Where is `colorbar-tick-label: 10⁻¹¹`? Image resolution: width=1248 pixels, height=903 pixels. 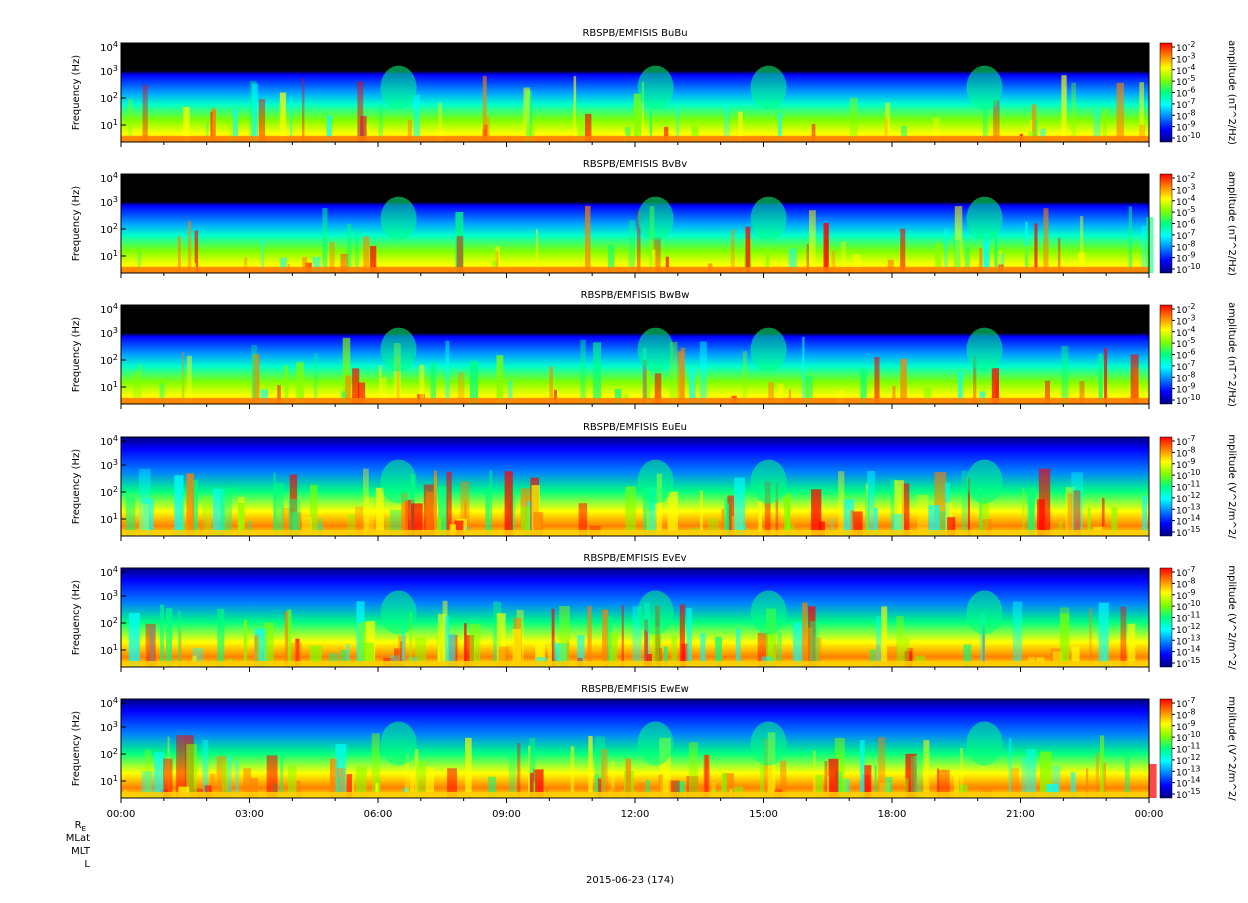 colorbar-tick-label: 10⁻¹¹ is located at coordinates (1188, 749).